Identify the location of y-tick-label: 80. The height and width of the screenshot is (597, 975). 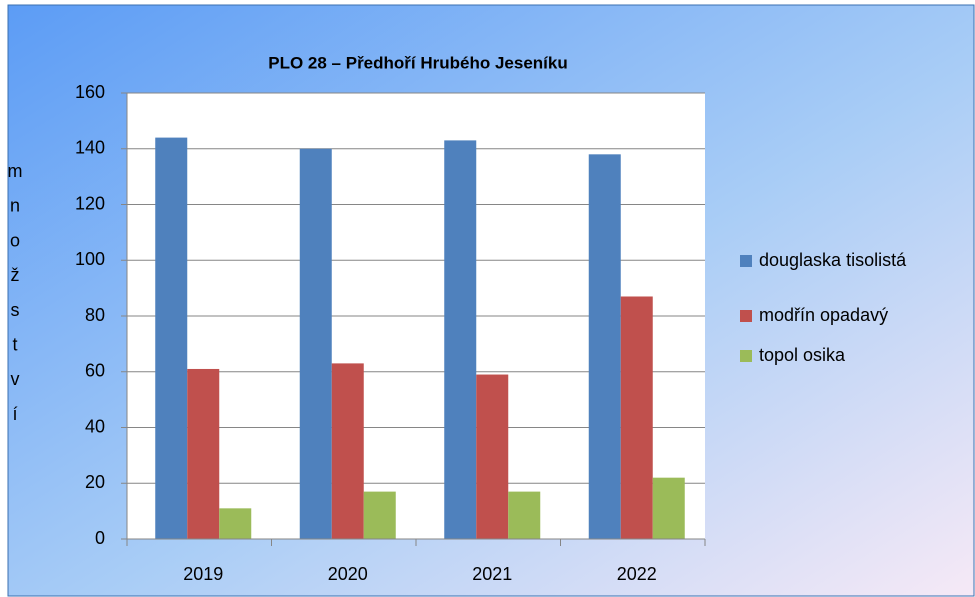
(95, 315).